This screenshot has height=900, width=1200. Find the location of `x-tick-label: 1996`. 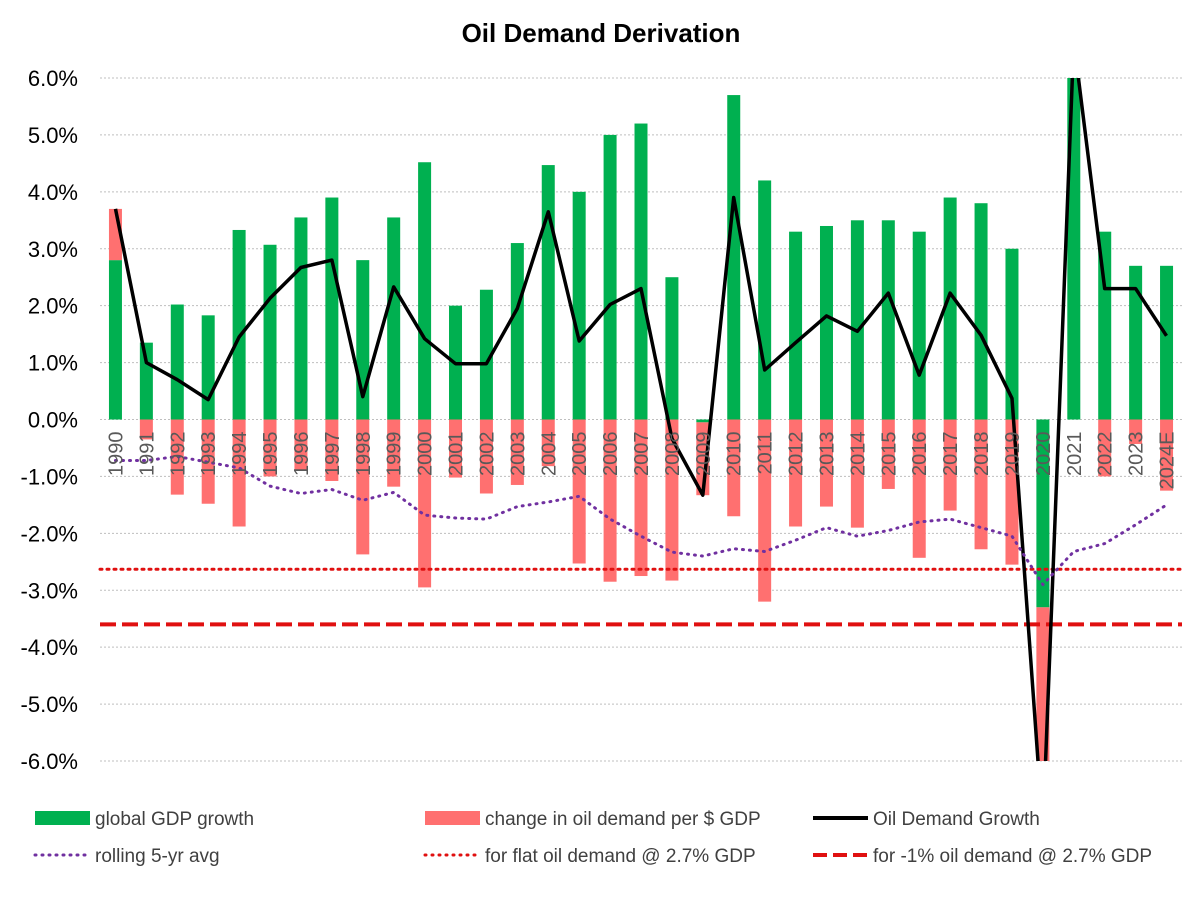

x-tick-label: 1996 is located at coordinates (302, 454).